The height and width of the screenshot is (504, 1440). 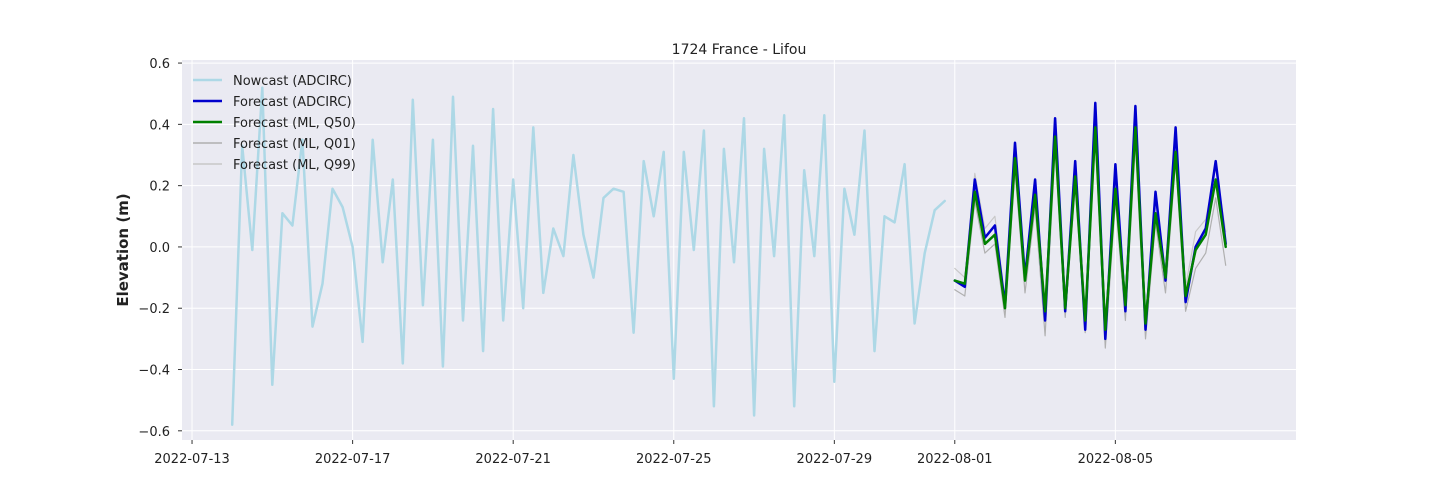 What do you see at coordinates (513, 459) in the screenshot?
I see `x-tick-label: 2022-07-21` at bounding box center [513, 459].